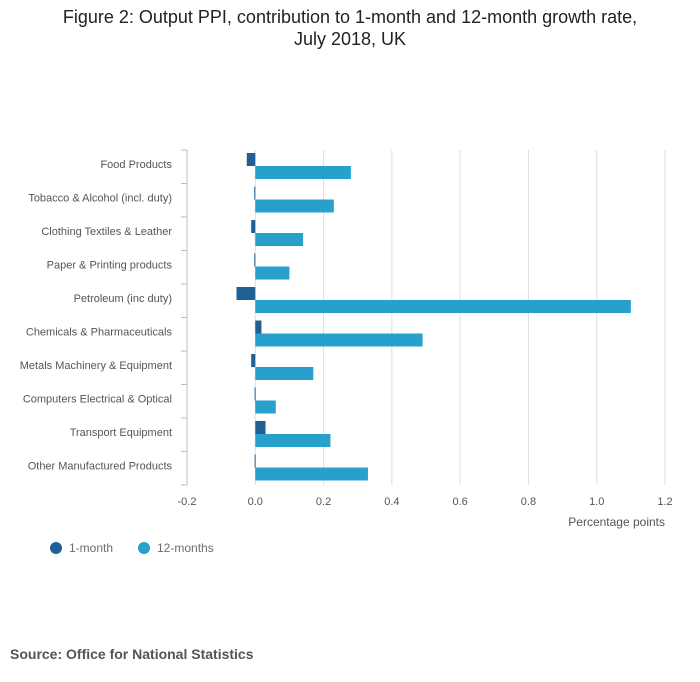 The image size is (700, 682). Describe the element at coordinates (185, 548) in the screenshot. I see `legend-label-12-months: 12-months` at that location.